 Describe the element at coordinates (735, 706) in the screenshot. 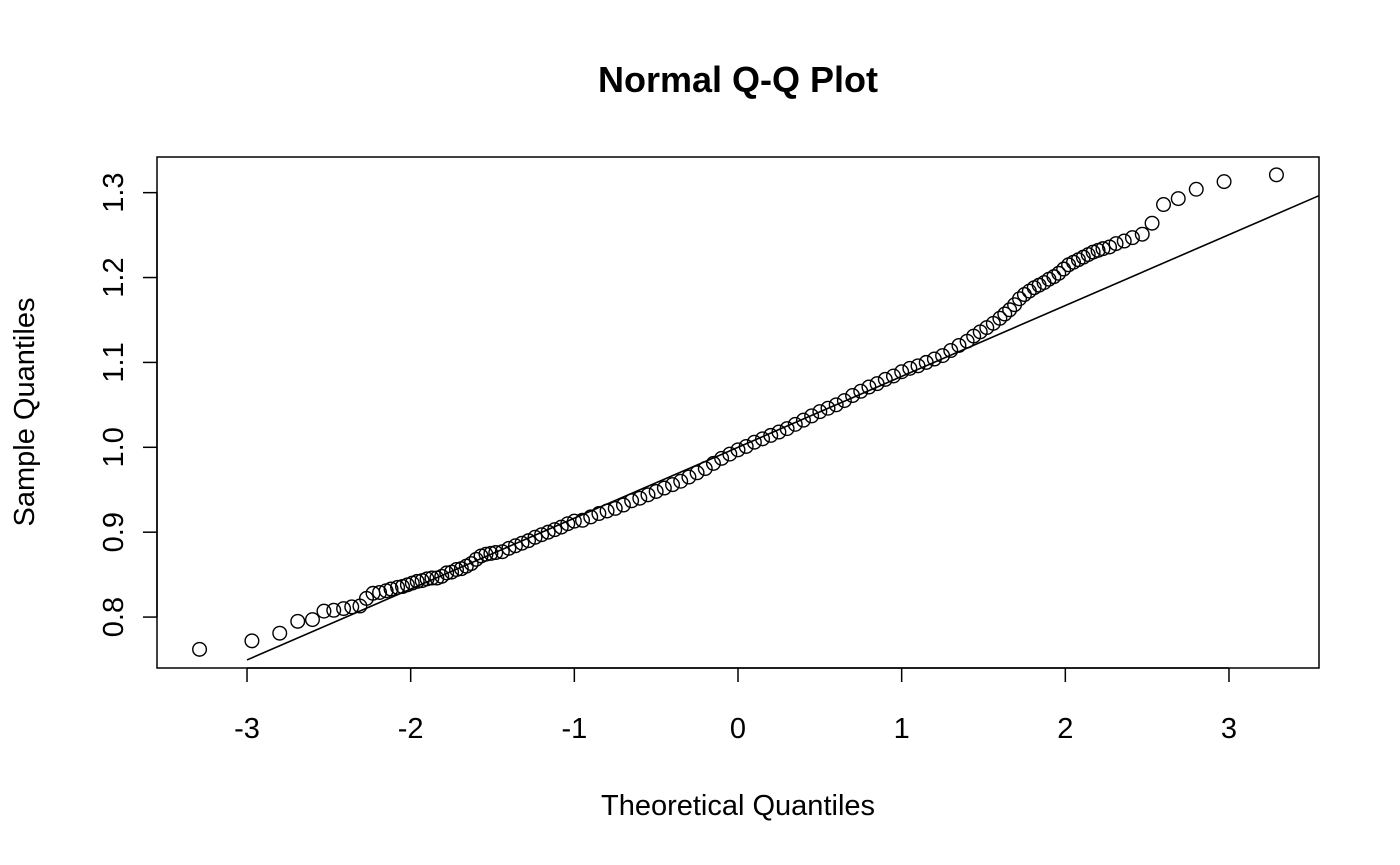

I see `x-axis: -3 -2 -1 0 1 2 3` at that location.